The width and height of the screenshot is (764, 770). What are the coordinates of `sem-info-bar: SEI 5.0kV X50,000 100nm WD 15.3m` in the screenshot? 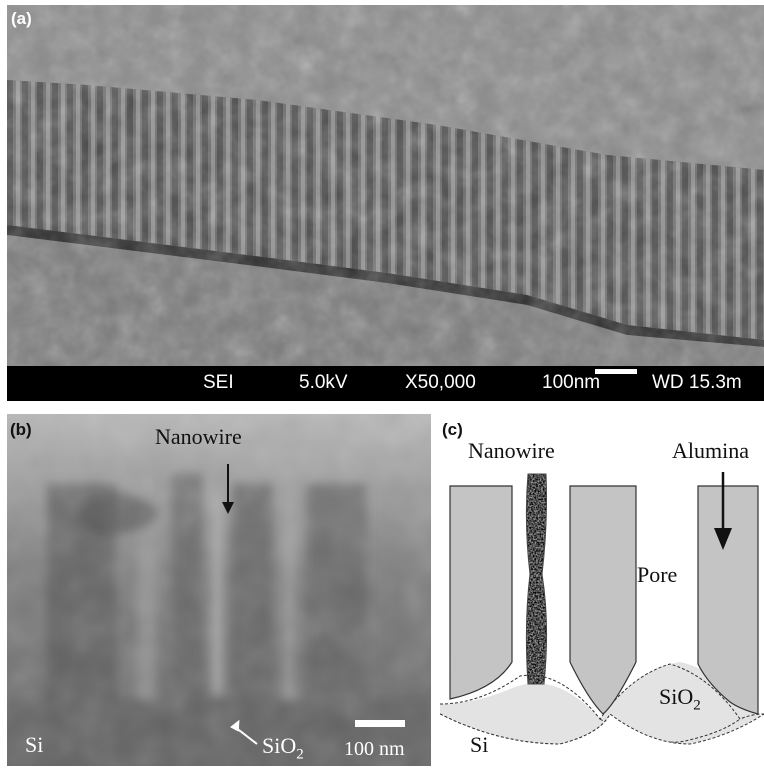 It's located at (385, 383).